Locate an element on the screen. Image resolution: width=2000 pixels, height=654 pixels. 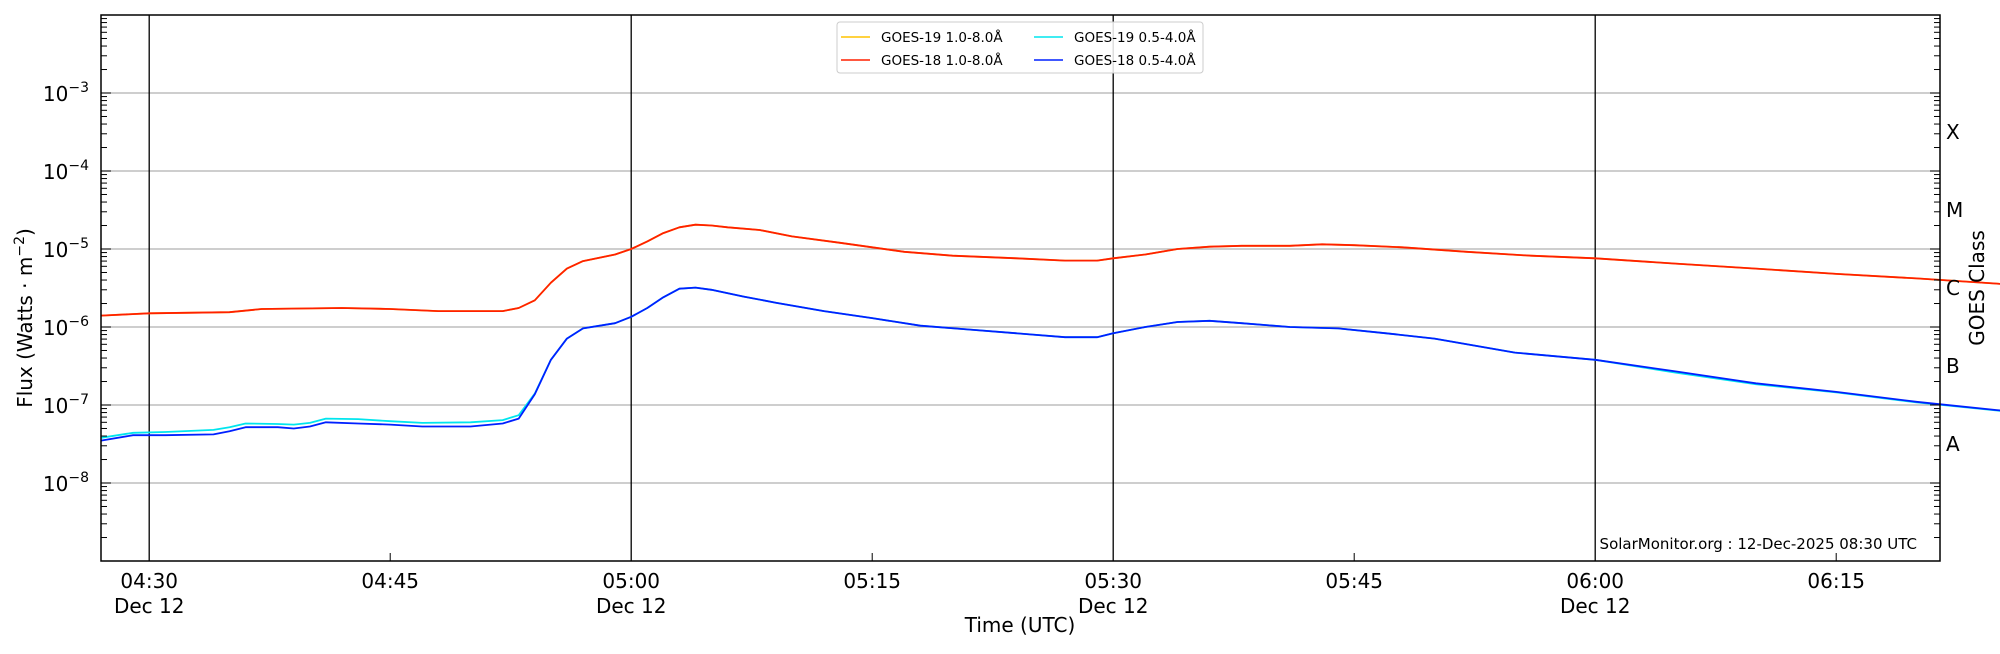
series-line-goes-19-1-0-8-0- is located at coordinates (1050, 270).